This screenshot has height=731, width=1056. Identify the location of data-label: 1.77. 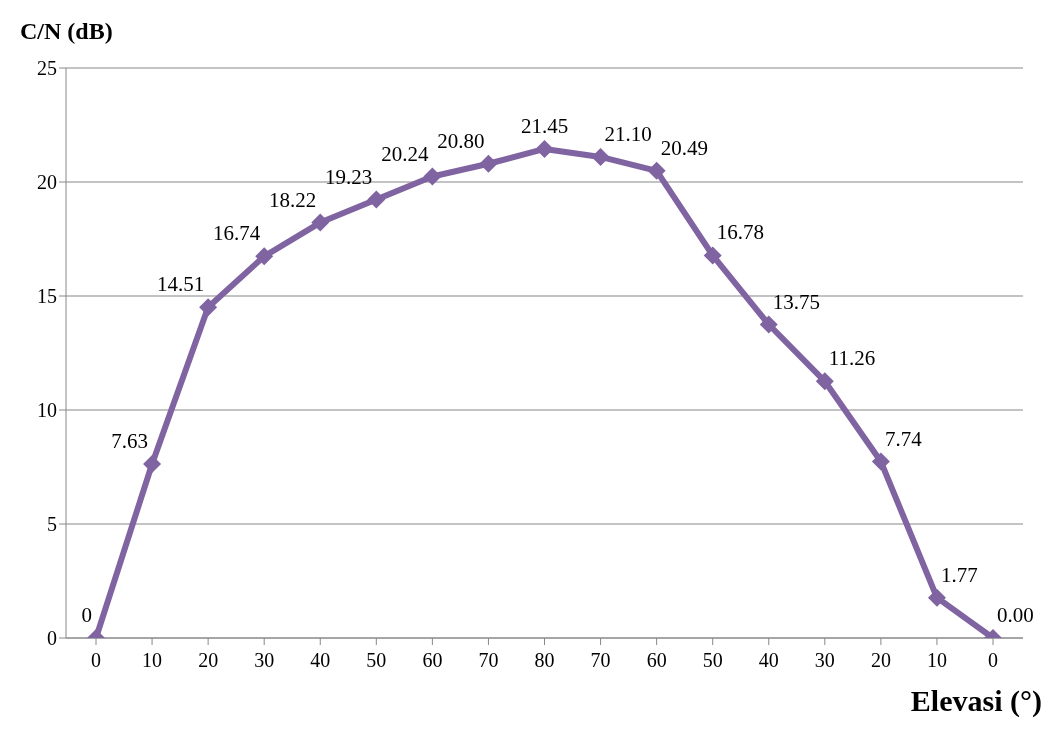
(959, 574).